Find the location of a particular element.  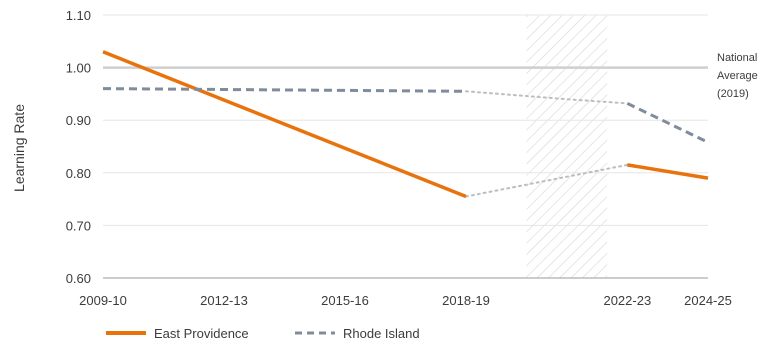

reference-line-label: Average is located at coordinates (737, 76).